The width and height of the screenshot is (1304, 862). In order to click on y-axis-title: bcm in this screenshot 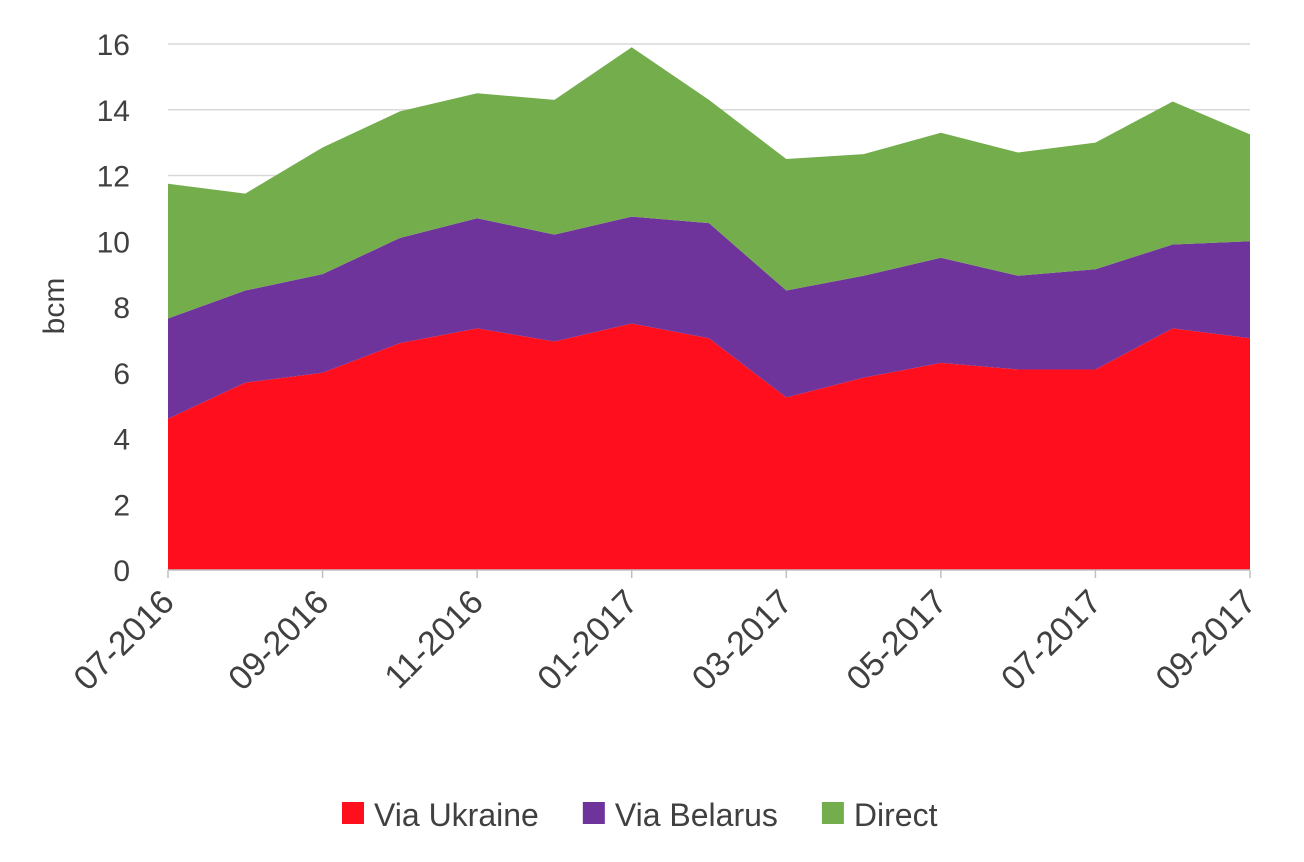, I will do `click(54, 306)`.